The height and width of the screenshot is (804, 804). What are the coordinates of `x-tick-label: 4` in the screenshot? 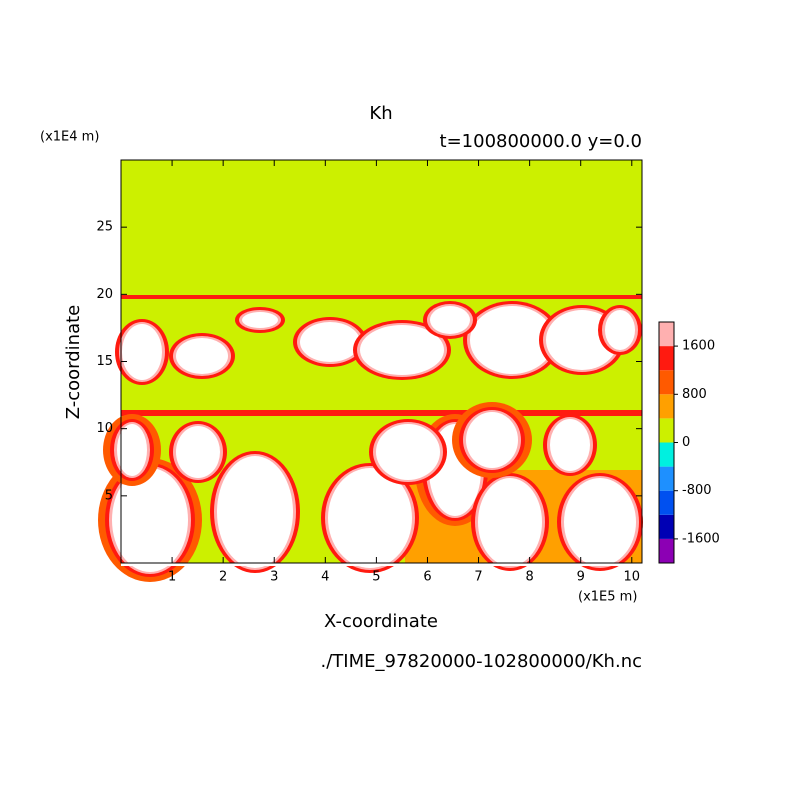 It's located at (325, 577).